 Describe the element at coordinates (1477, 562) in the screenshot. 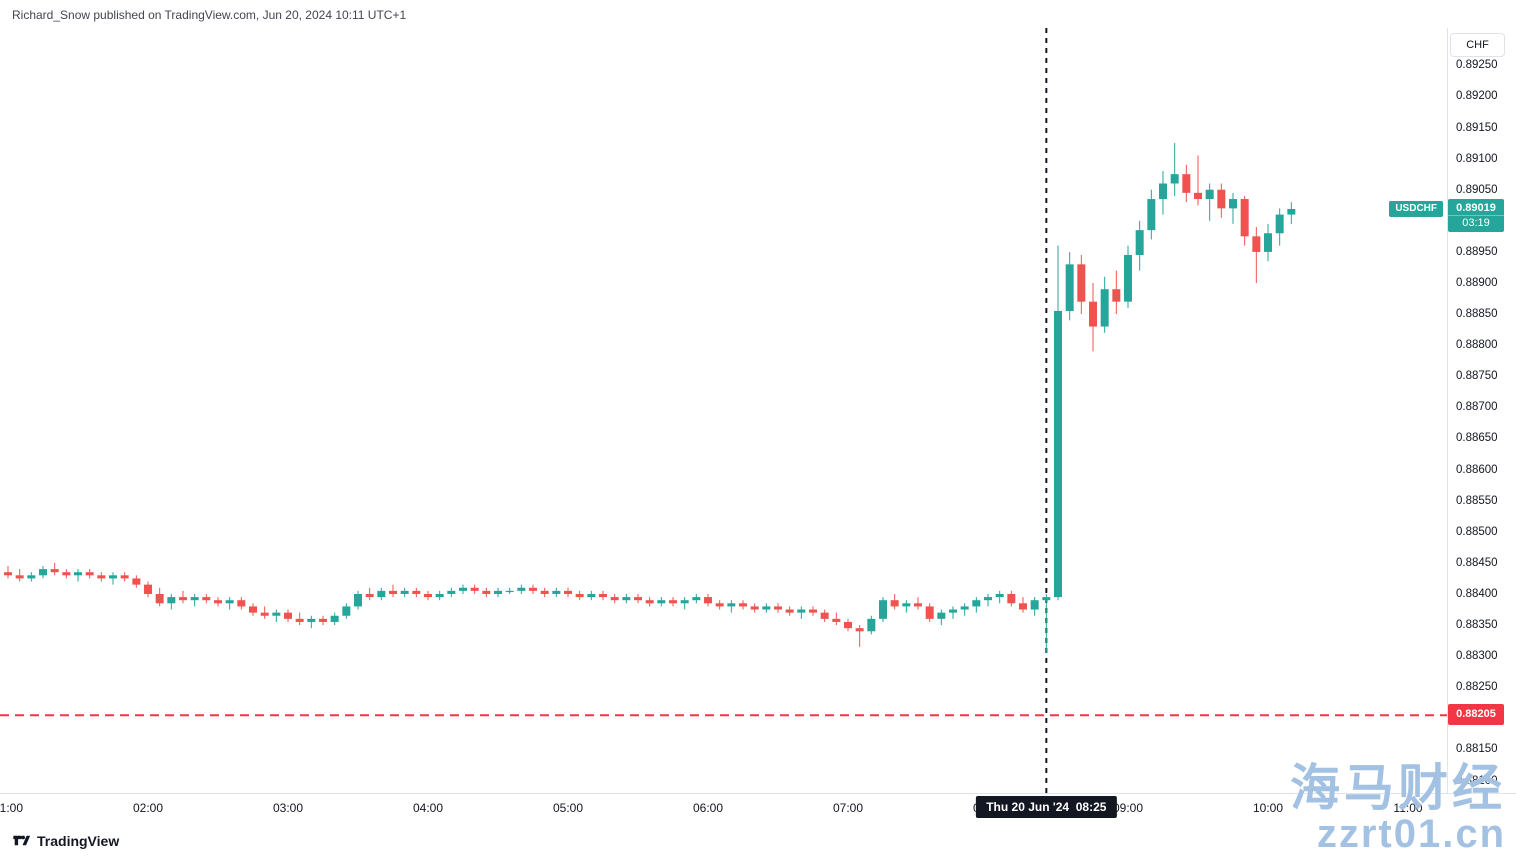

I see `price-tick: 0.88450` at that location.